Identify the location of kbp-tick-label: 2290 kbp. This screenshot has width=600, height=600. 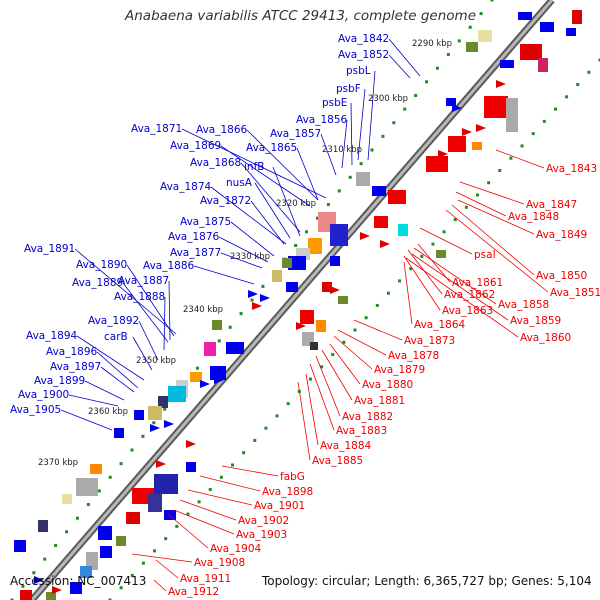
(432, 44).